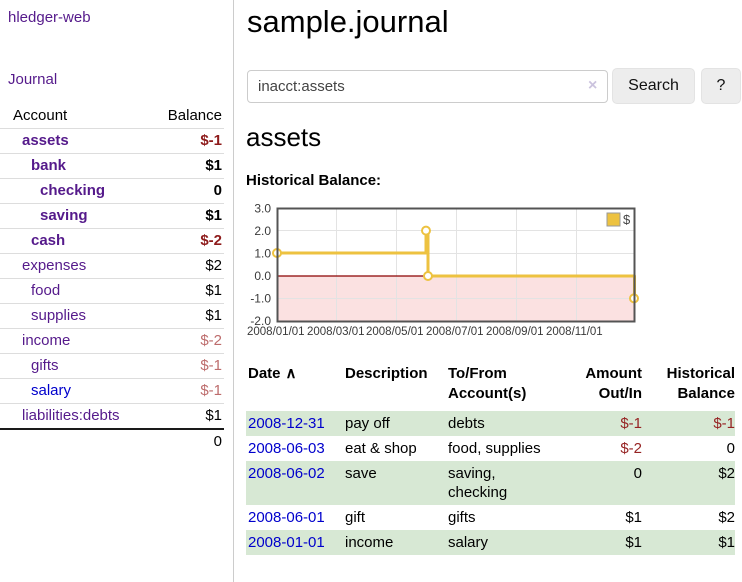 The height and width of the screenshot is (582, 742). What do you see at coordinates (217, 190) in the screenshot?
I see `account-balance: 0` at bounding box center [217, 190].